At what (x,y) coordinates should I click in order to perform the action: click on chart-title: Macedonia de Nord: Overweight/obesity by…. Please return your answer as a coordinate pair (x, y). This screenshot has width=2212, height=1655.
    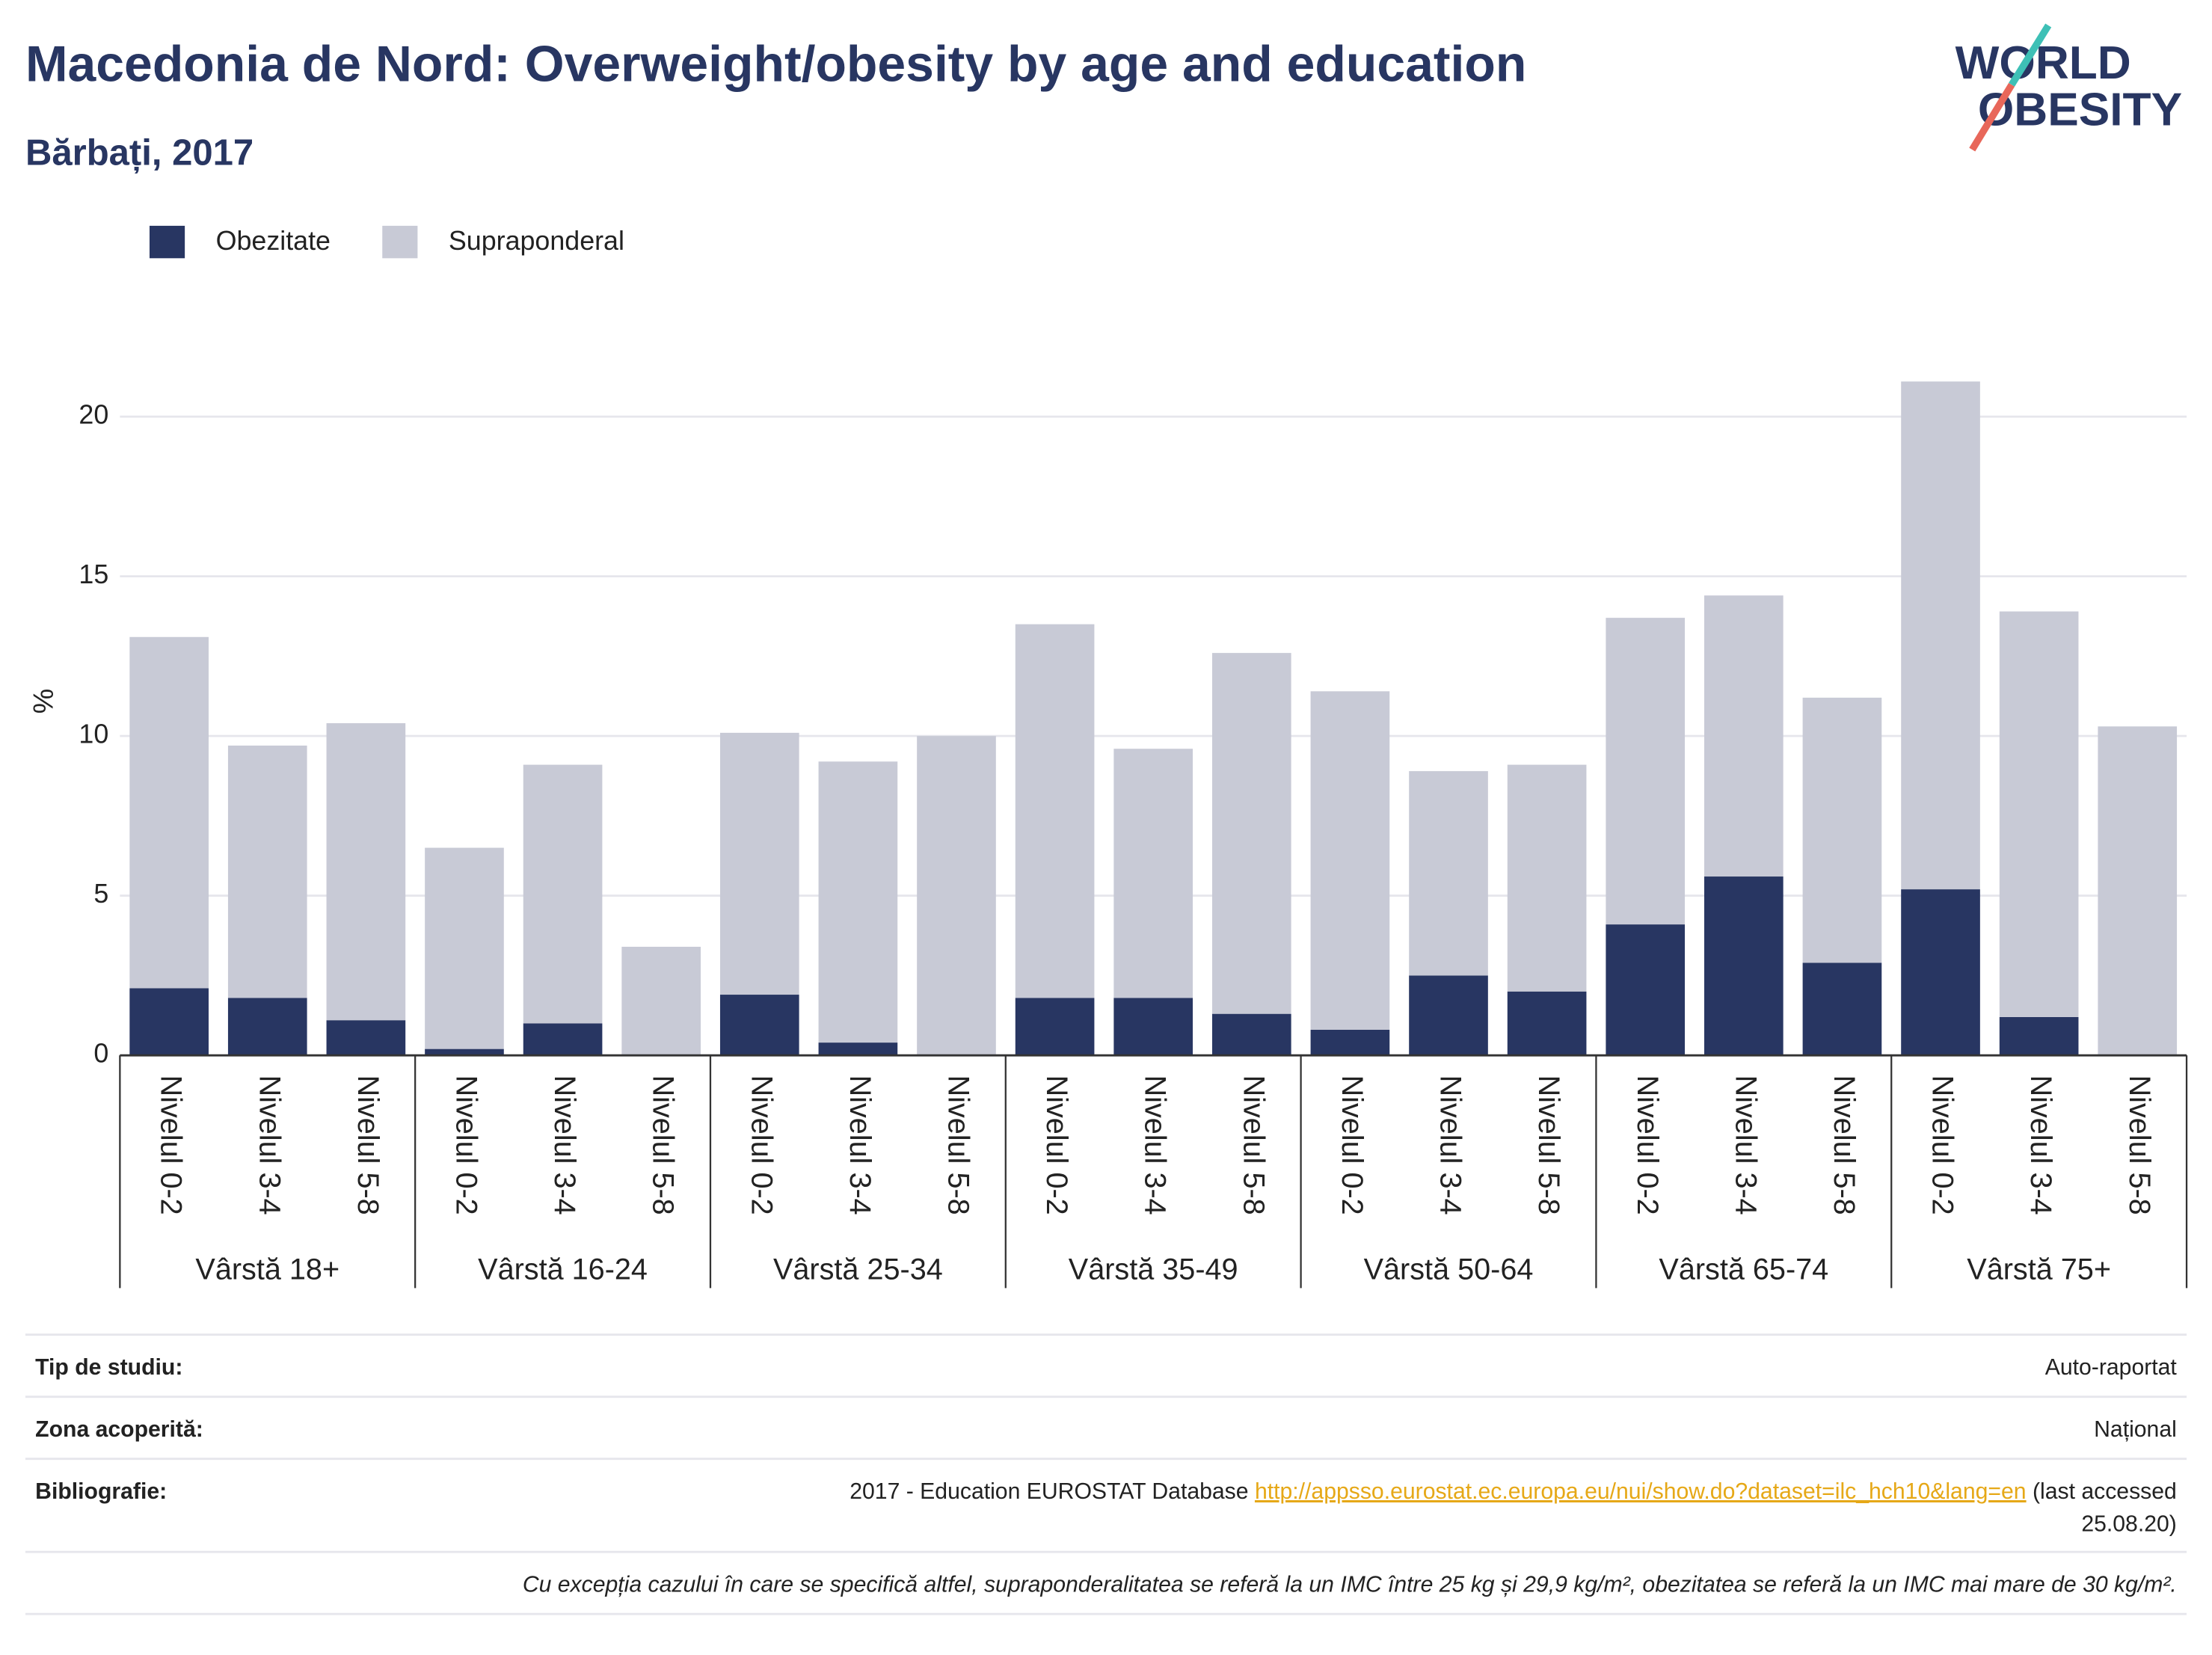
    Looking at the image, I should click on (775, 65).